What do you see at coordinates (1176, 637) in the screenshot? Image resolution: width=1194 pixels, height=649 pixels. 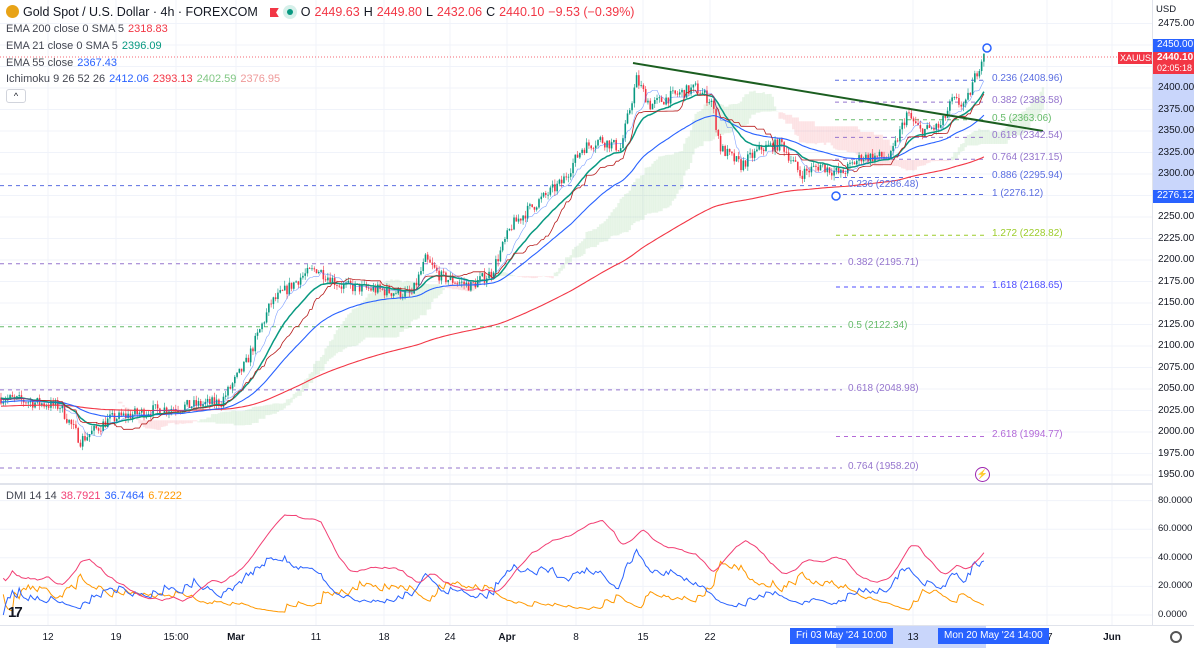 I see `settings-icon` at bounding box center [1176, 637].